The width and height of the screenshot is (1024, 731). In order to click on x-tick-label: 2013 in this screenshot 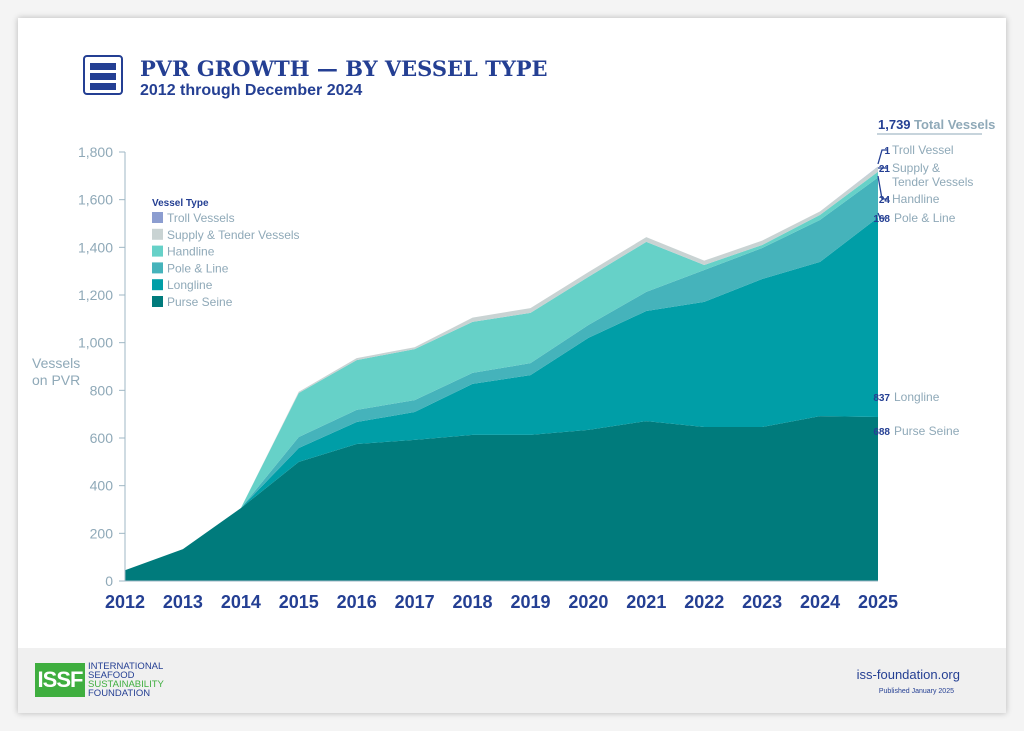, I will do `click(183, 602)`.